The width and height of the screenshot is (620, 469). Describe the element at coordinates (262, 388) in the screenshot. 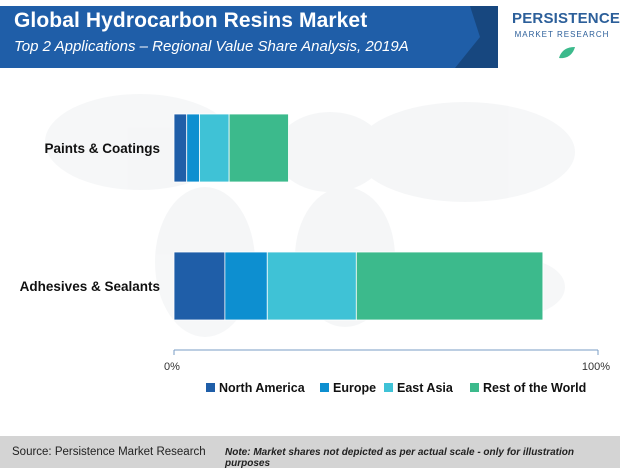

I see `legend-label: North America` at that location.